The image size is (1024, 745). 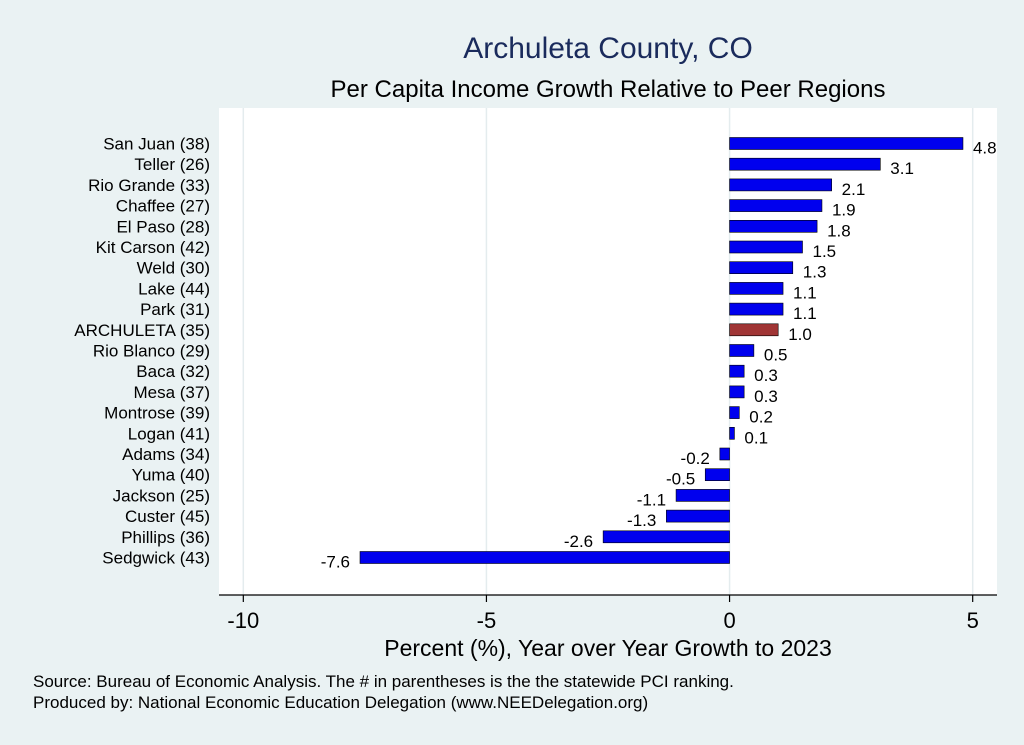 I want to click on value-label: 1.3, so click(x=815, y=272).